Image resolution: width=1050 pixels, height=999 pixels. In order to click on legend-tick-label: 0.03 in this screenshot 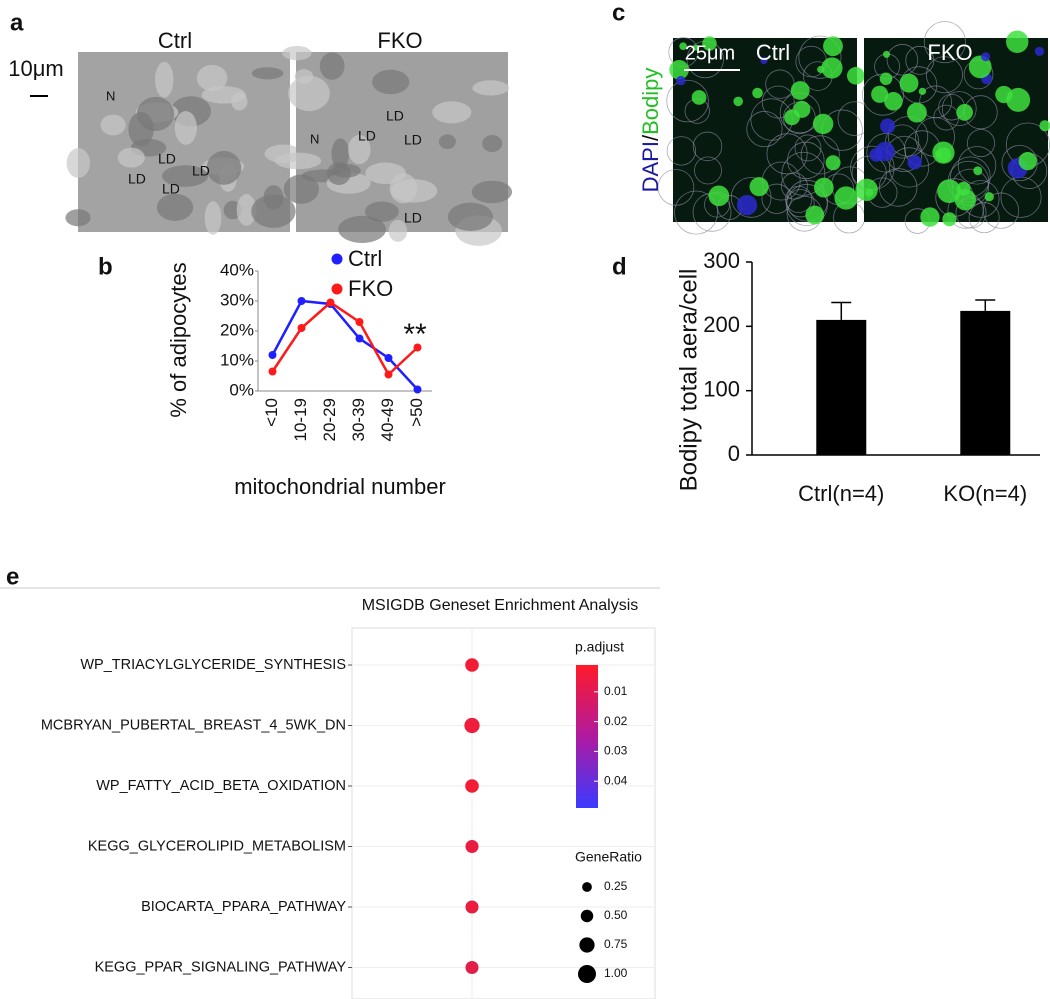, I will do `click(616, 751)`.